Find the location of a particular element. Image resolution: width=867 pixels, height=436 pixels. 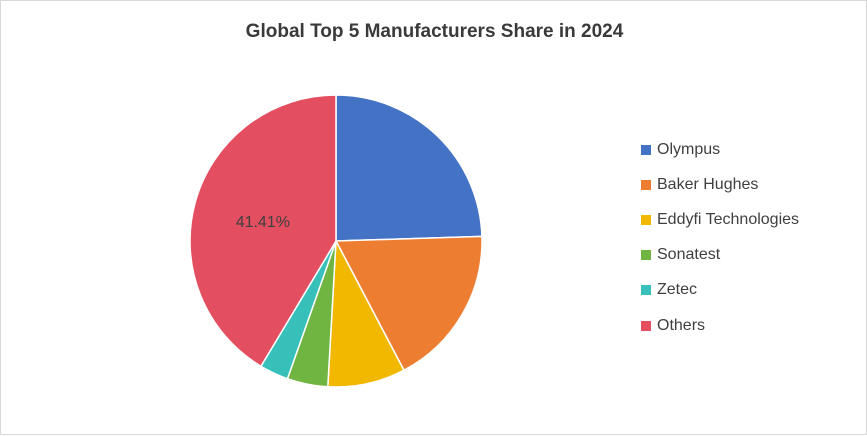

legend-item: Sonatest is located at coordinates (720, 255).